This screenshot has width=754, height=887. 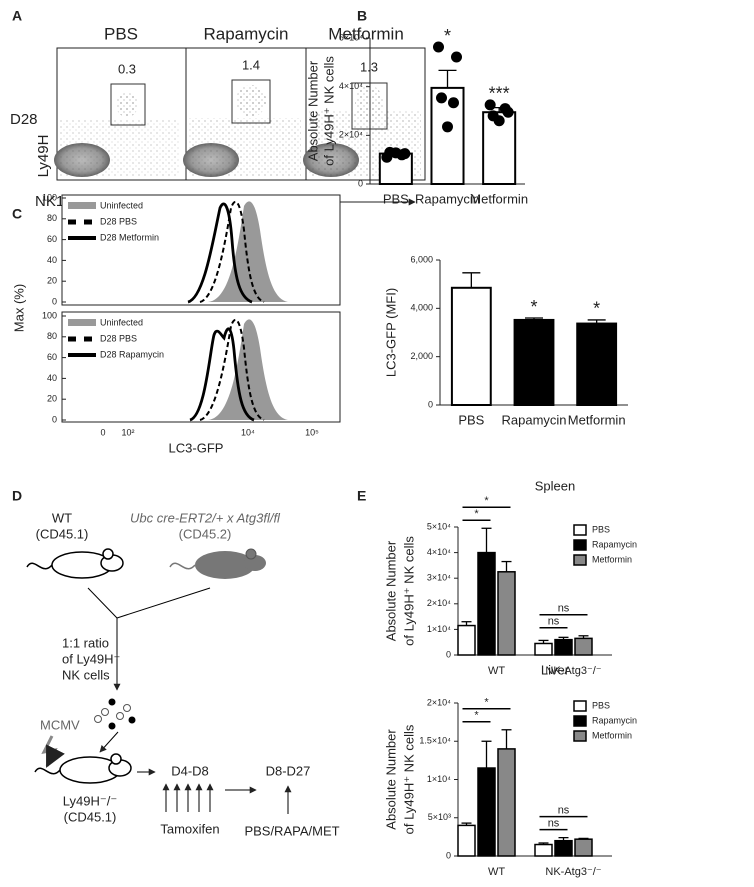 What do you see at coordinates (90, 816) in the screenshot?
I see `recipient-label: (CD45.1)` at bounding box center [90, 816].